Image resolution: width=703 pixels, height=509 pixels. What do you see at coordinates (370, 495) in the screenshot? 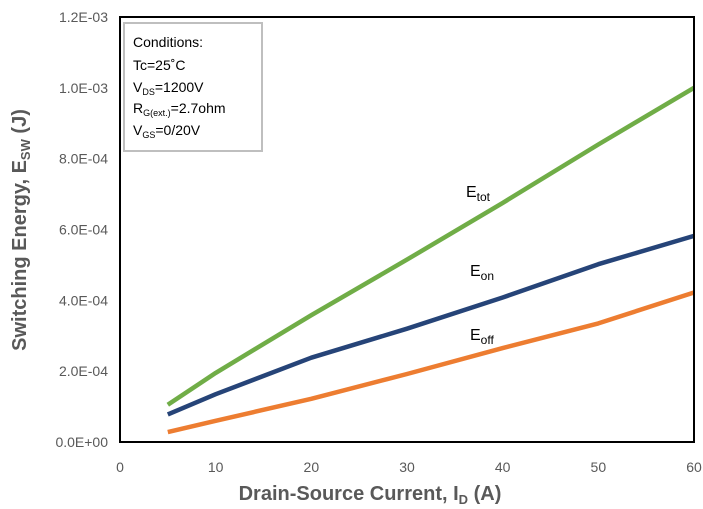
I see `x-axis-title: Drain-Source Current, ID (A)` at bounding box center [370, 495].